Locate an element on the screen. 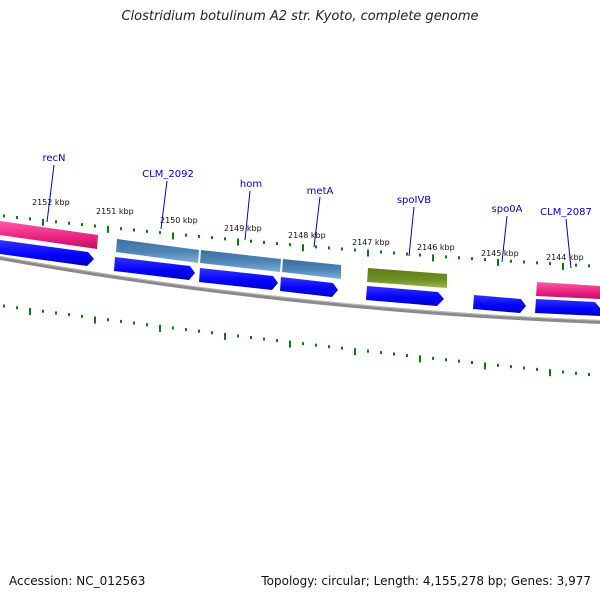 This screenshot has width=600, height=605. gene-label-metA: metA is located at coordinates (320, 191).